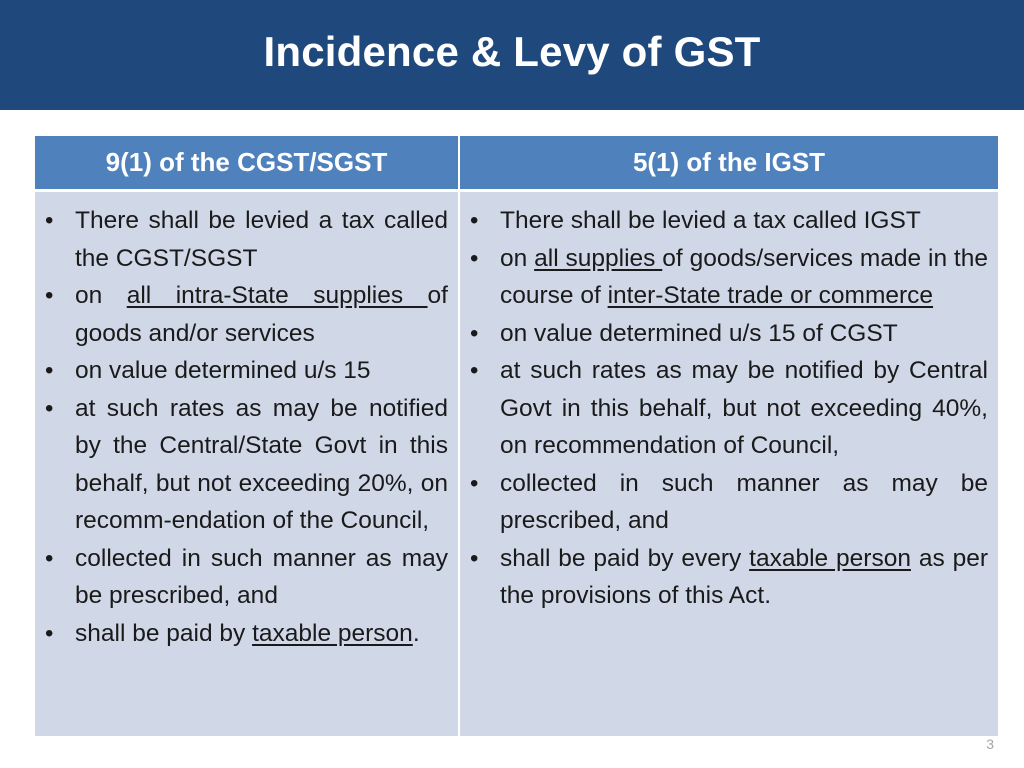 This screenshot has width=1024, height=768. What do you see at coordinates (277, 295) in the screenshot?
I see `underlined-term: all intra-State supplies` at bounding box center [277, 295].